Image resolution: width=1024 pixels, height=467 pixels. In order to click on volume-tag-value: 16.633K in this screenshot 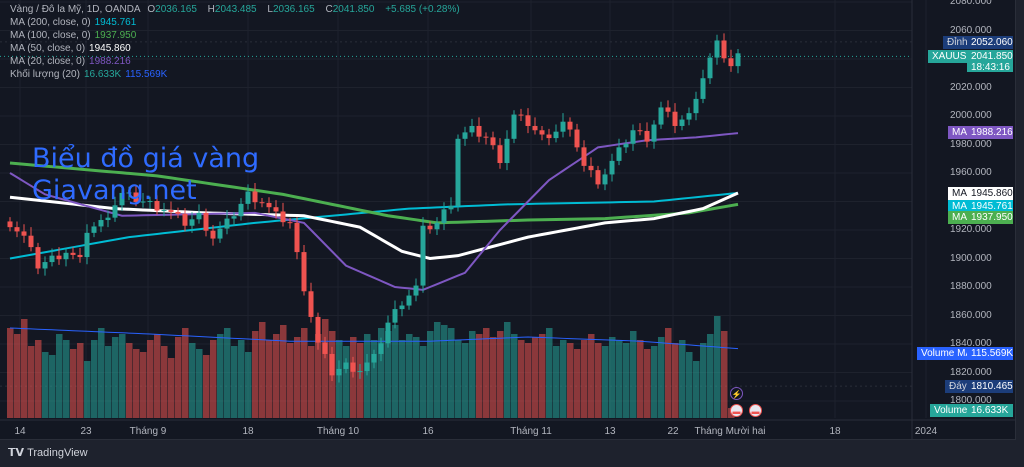, I will do `click(990, 410)`.